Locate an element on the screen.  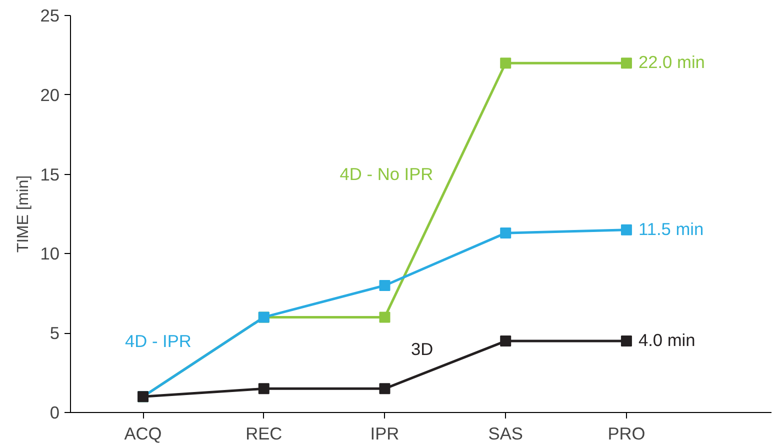
x-tick-label: ACQ is located at coordinates (143, 434).